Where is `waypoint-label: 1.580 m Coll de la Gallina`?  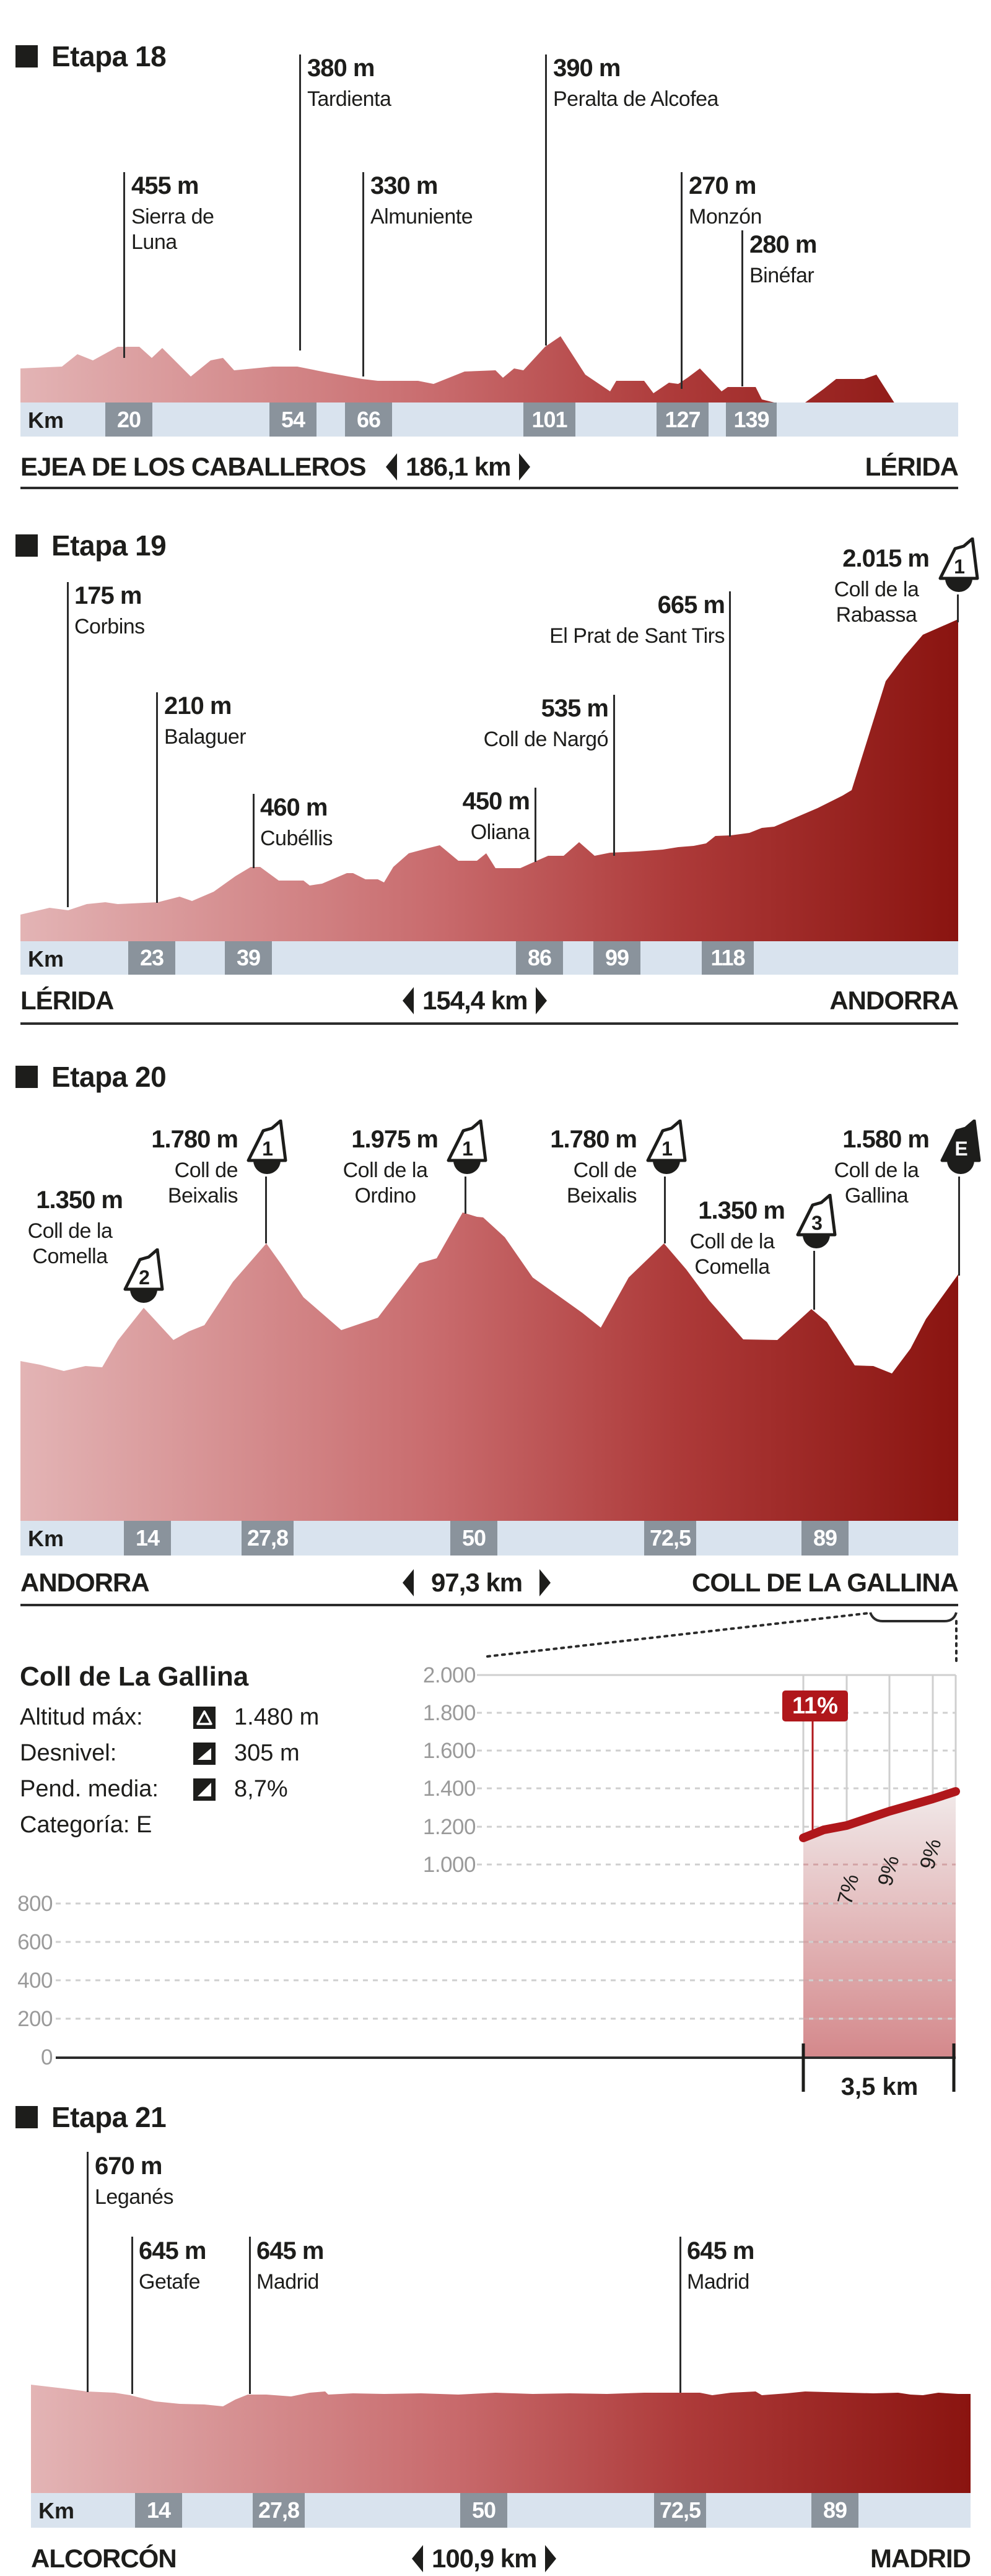
waypoint-label: 1.580 m Coll de la Gallina is located at coordinates (882, 1167).